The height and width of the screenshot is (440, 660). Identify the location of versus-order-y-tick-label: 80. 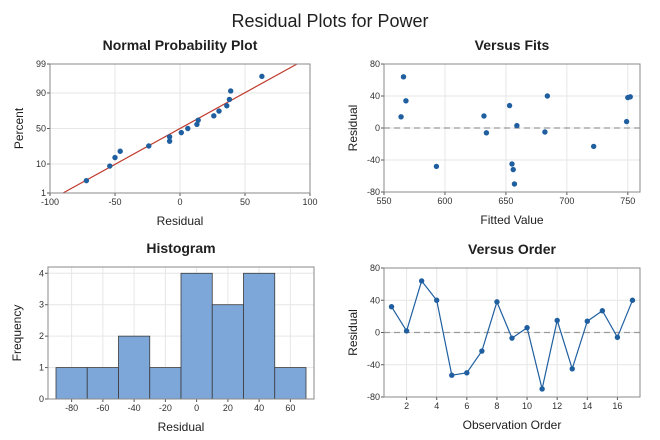
(375, 268).